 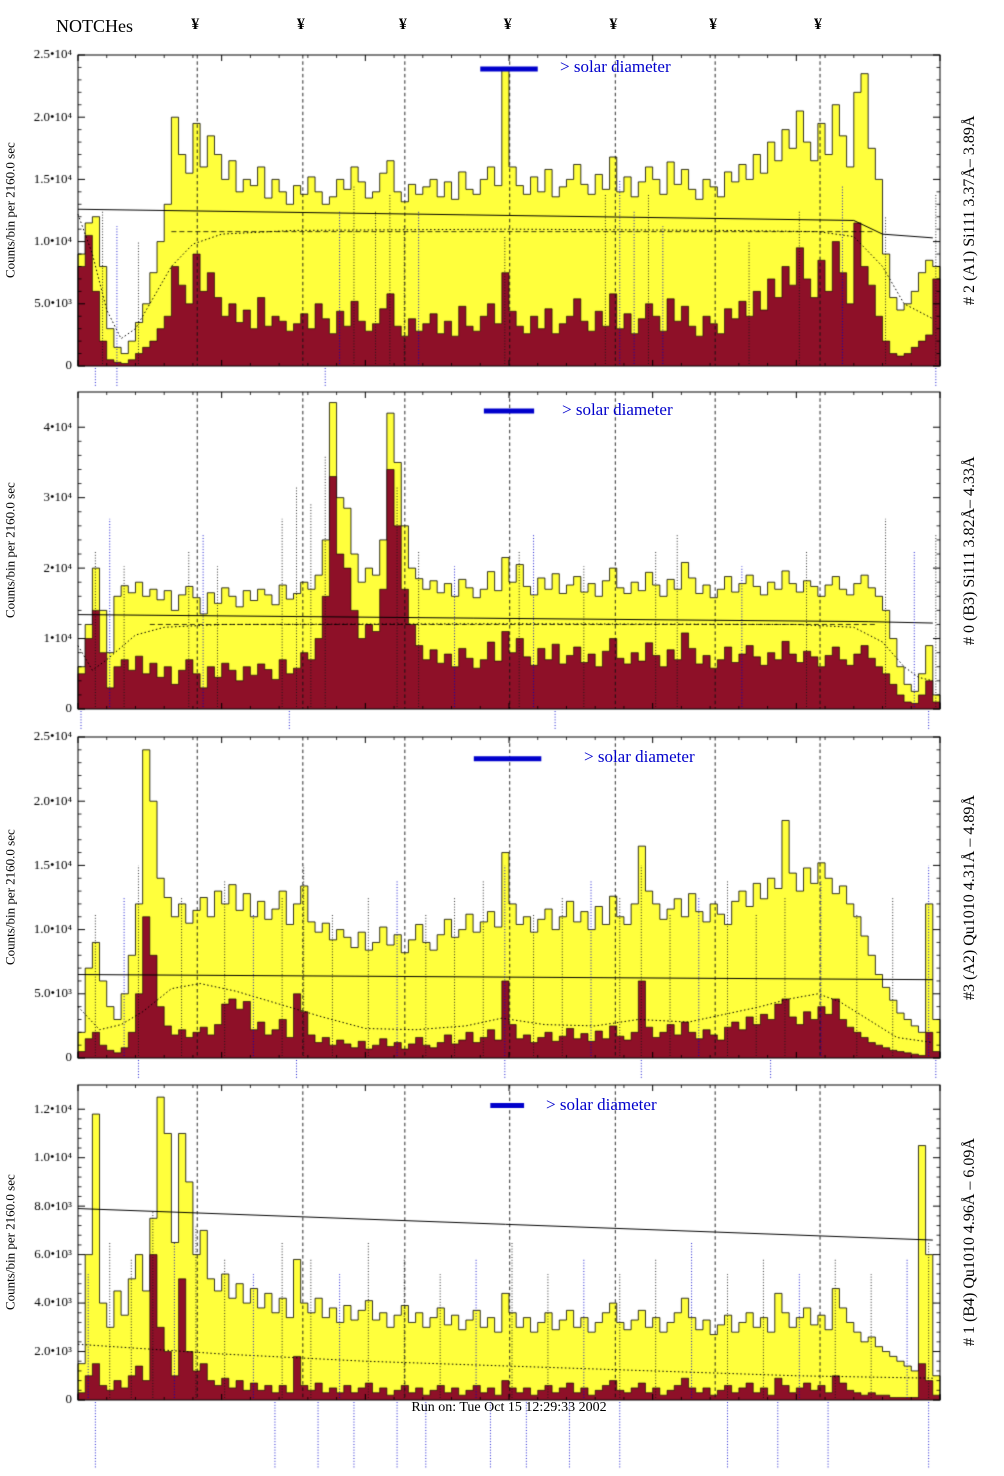 What do you see at coordinates (10, 210) in the screenshot?
I see `y-axis-label-panel-1: Counts/bin per 2160.0 sec` at bounding box center [10, 210].